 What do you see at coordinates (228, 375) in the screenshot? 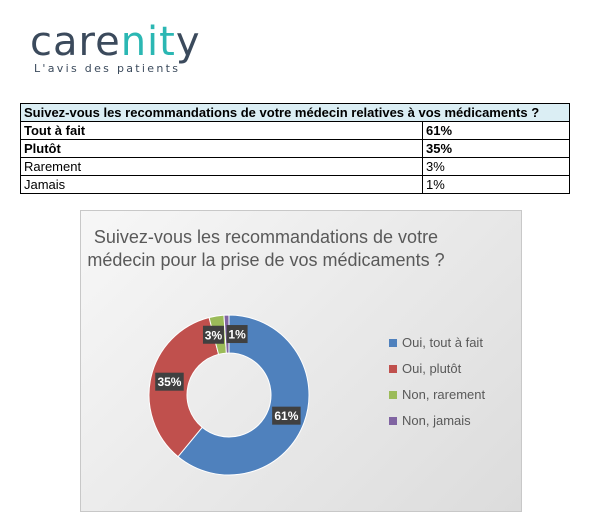
I see `data-labels: 61% 35% 3% 1%` at bounding box center [228, 375].